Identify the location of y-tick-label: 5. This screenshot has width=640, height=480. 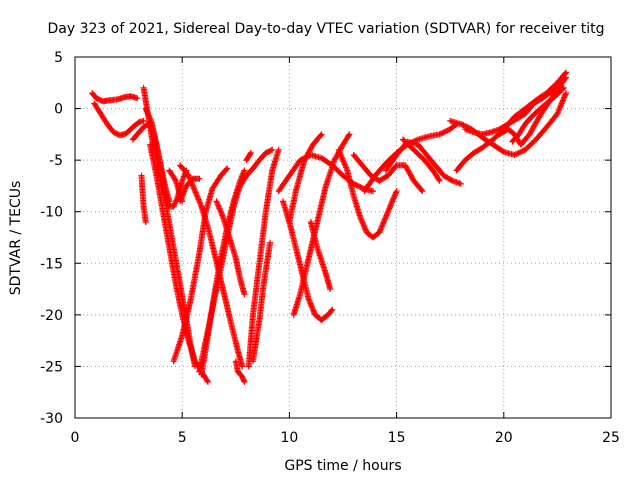
(58, 58).